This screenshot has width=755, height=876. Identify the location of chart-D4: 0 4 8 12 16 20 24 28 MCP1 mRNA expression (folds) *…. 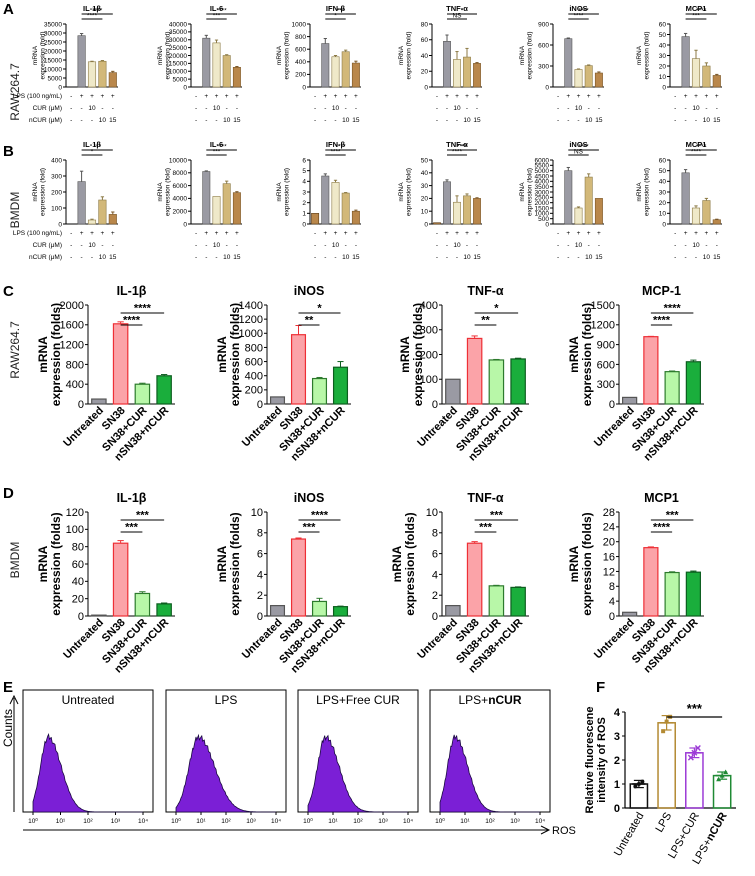
(635, 583).